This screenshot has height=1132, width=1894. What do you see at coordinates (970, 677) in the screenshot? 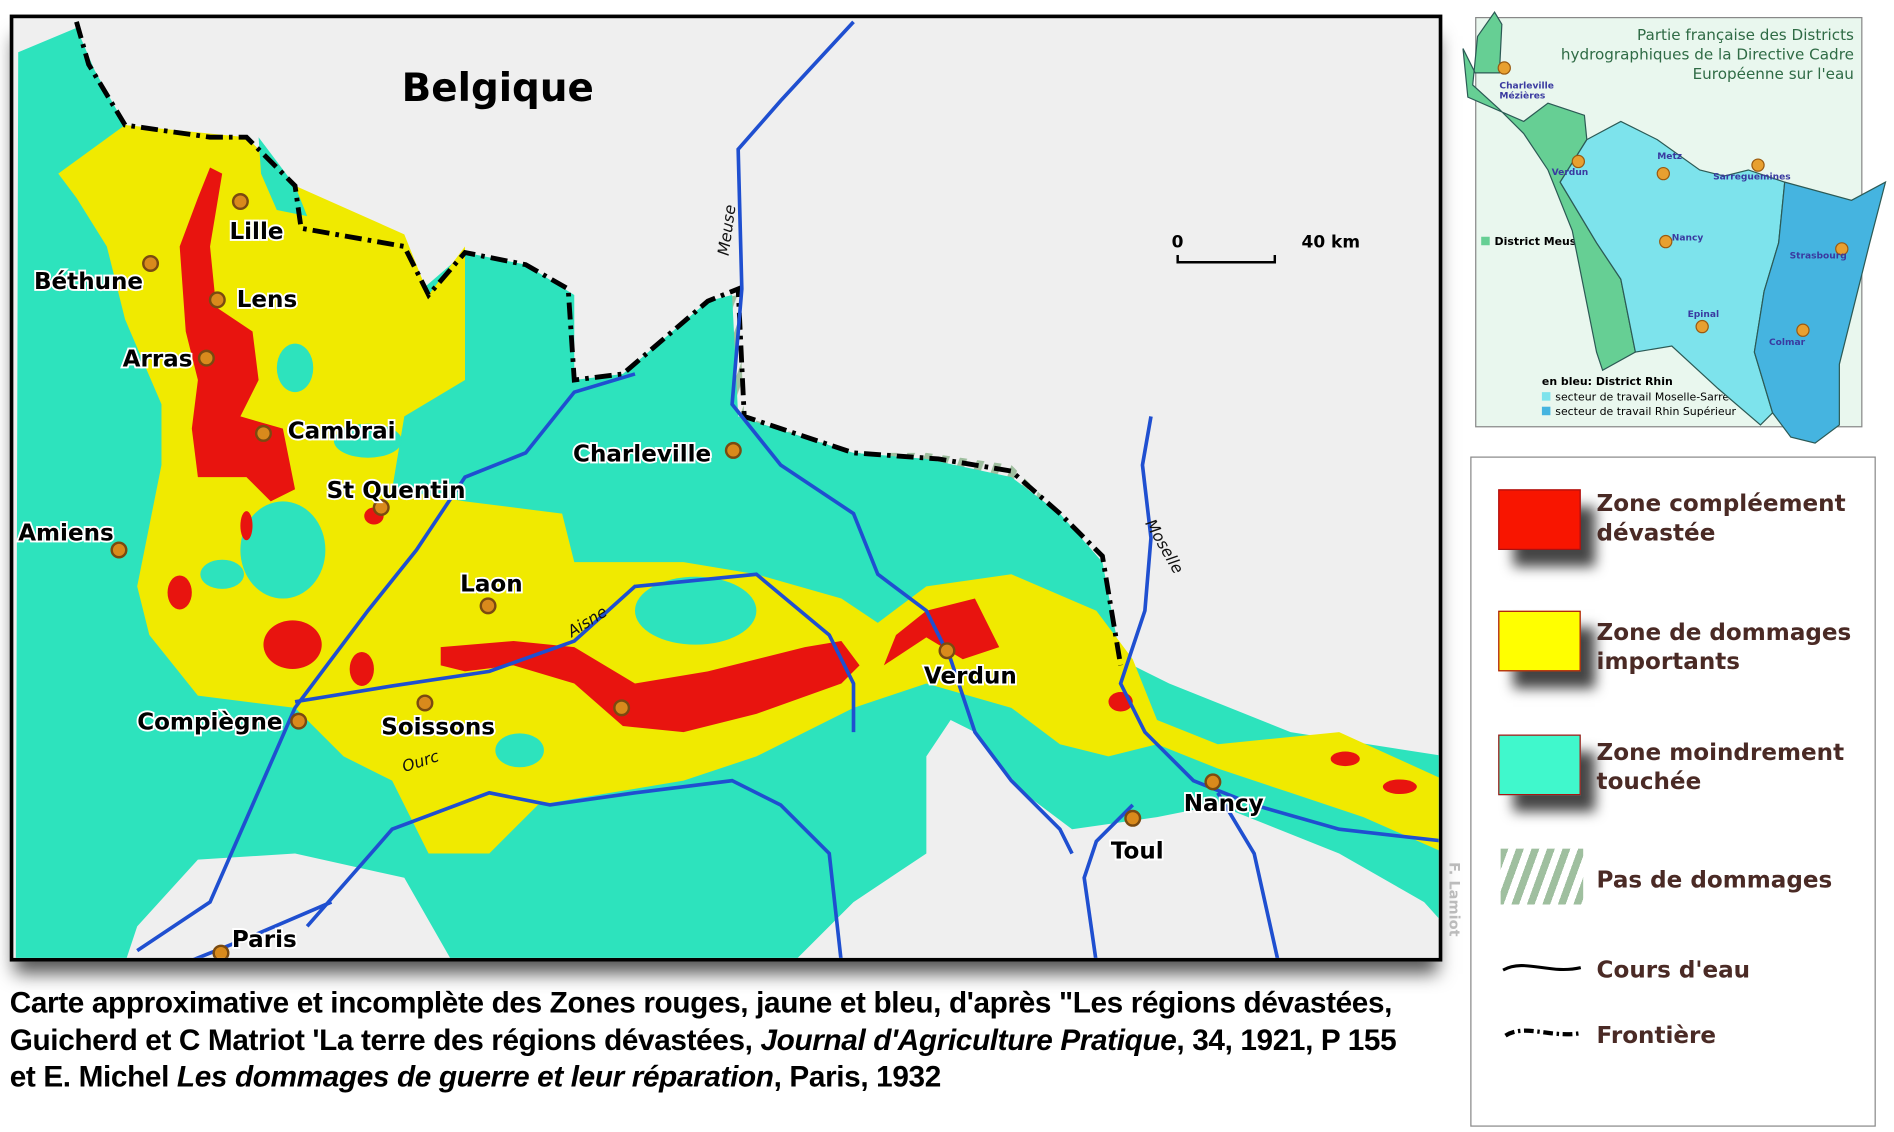
I see `city-label-verdun: Verdun` at bounding box center [970, 677].